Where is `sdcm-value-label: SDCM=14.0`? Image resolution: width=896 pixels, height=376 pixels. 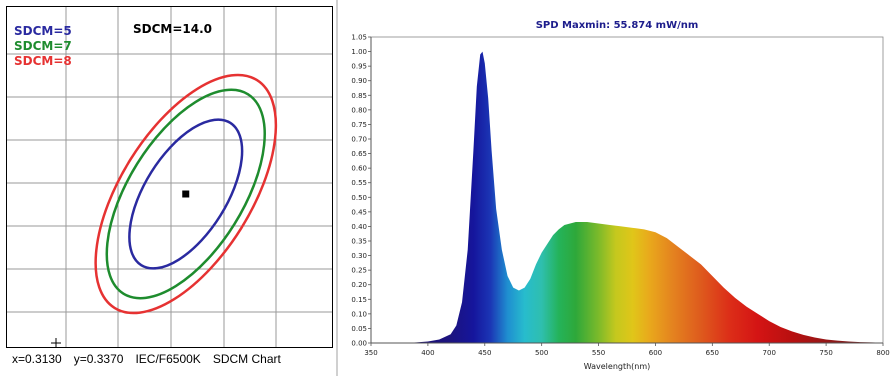 sdcm-value-label: SDCM=14.0 is located at coordinates (173, 29).